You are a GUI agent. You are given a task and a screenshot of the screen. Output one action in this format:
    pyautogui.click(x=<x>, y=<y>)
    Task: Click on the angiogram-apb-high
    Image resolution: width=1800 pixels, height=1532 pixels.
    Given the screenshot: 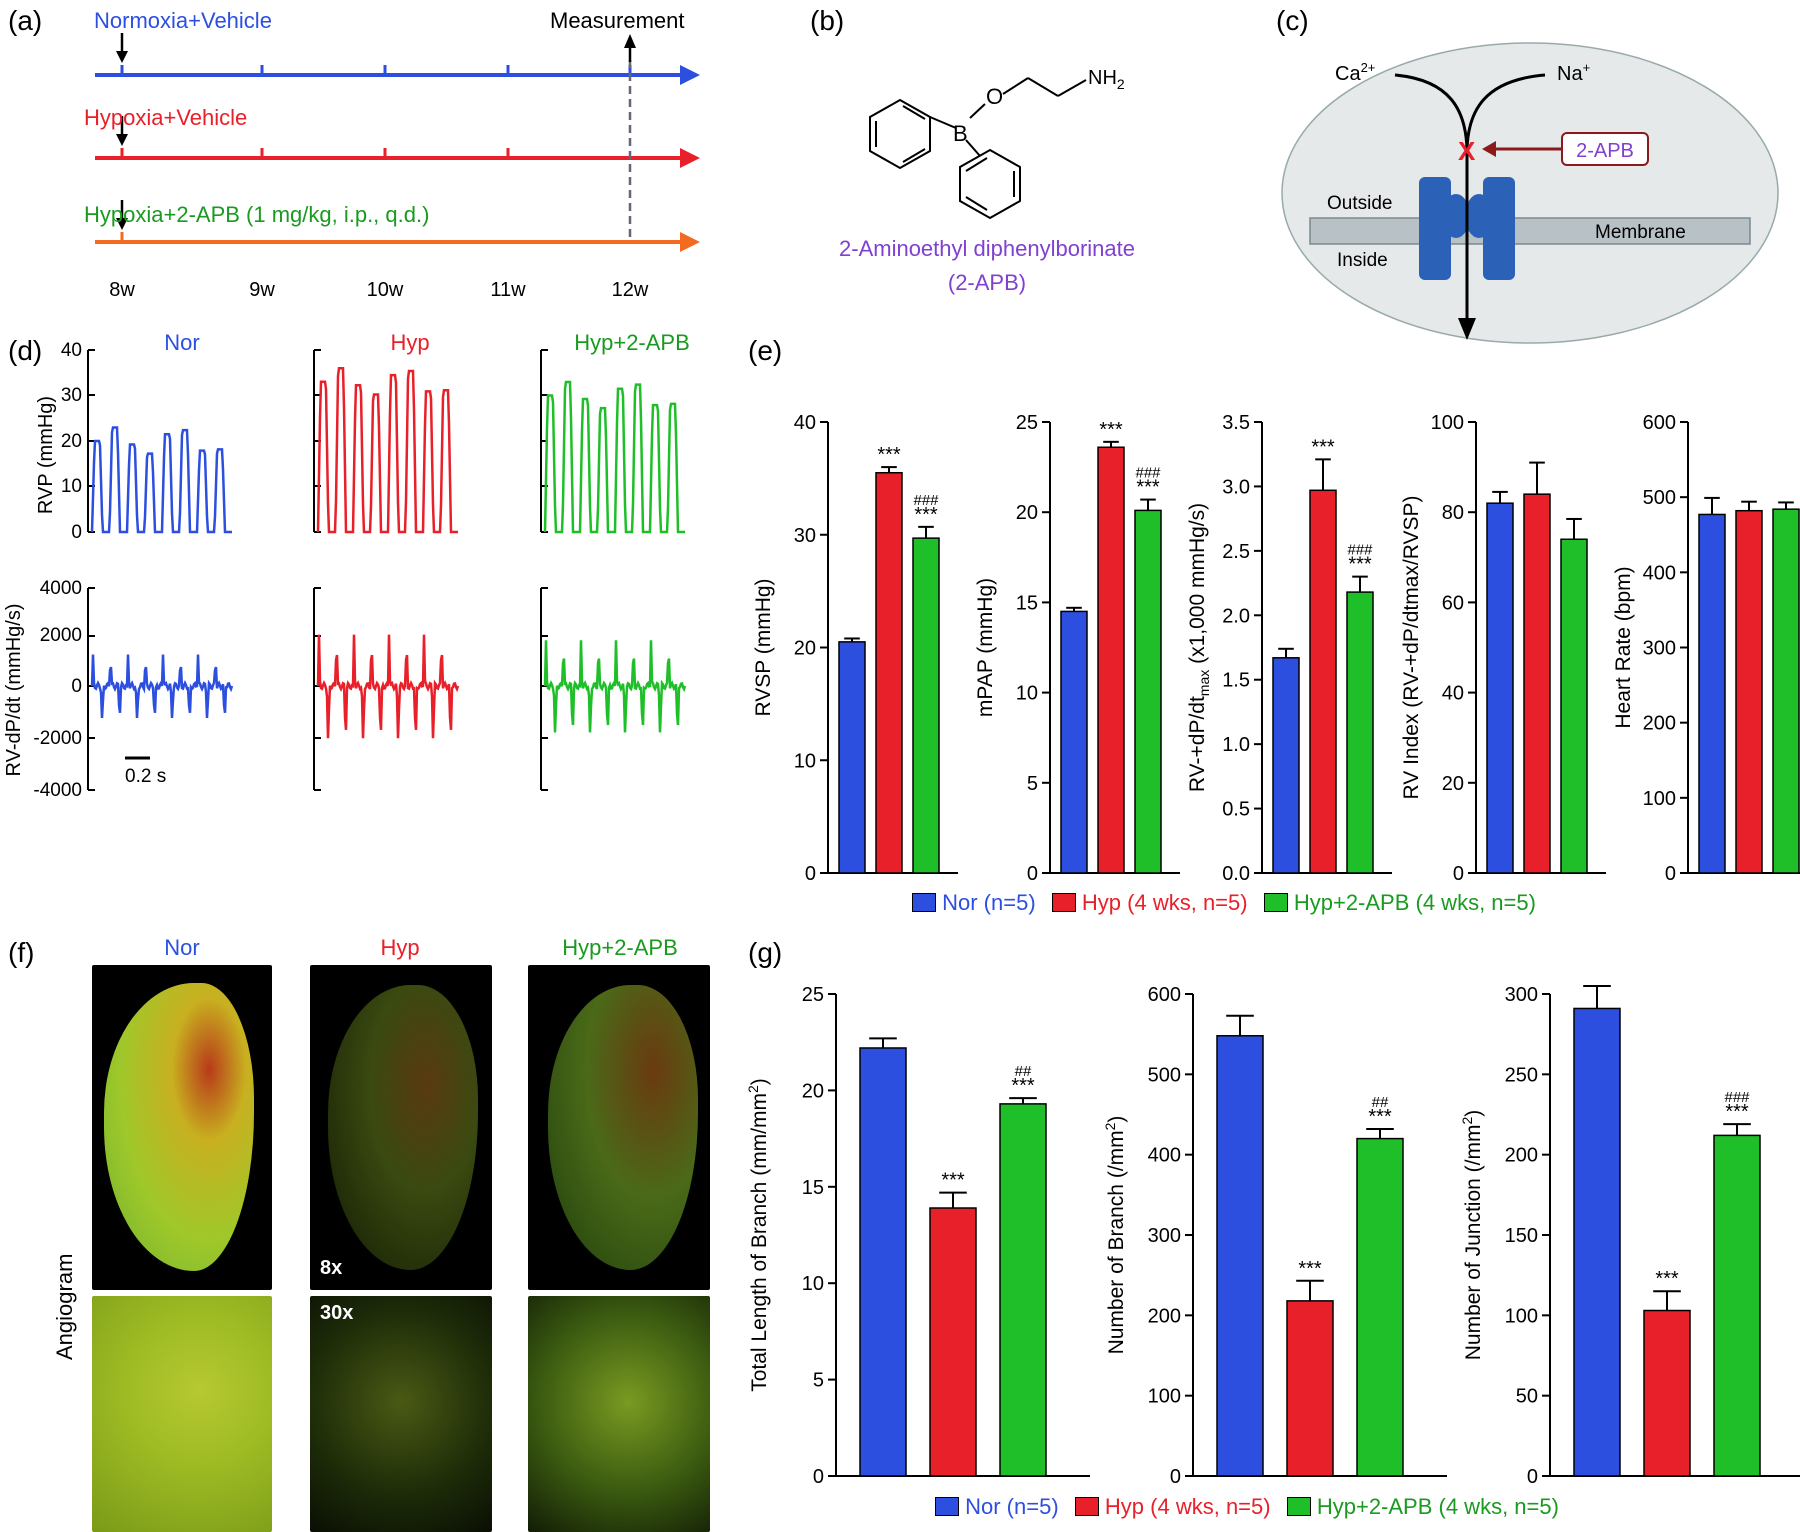 What is the action you would take?
    pyautogui.click(x=619, y=1414)
    